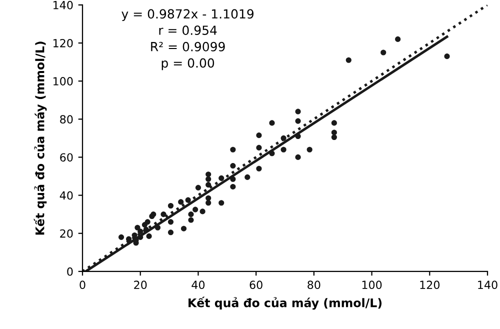  Describe the element at coordinates (372, 285) in the screenshot. I see `x-tick-label: 100` at that location.